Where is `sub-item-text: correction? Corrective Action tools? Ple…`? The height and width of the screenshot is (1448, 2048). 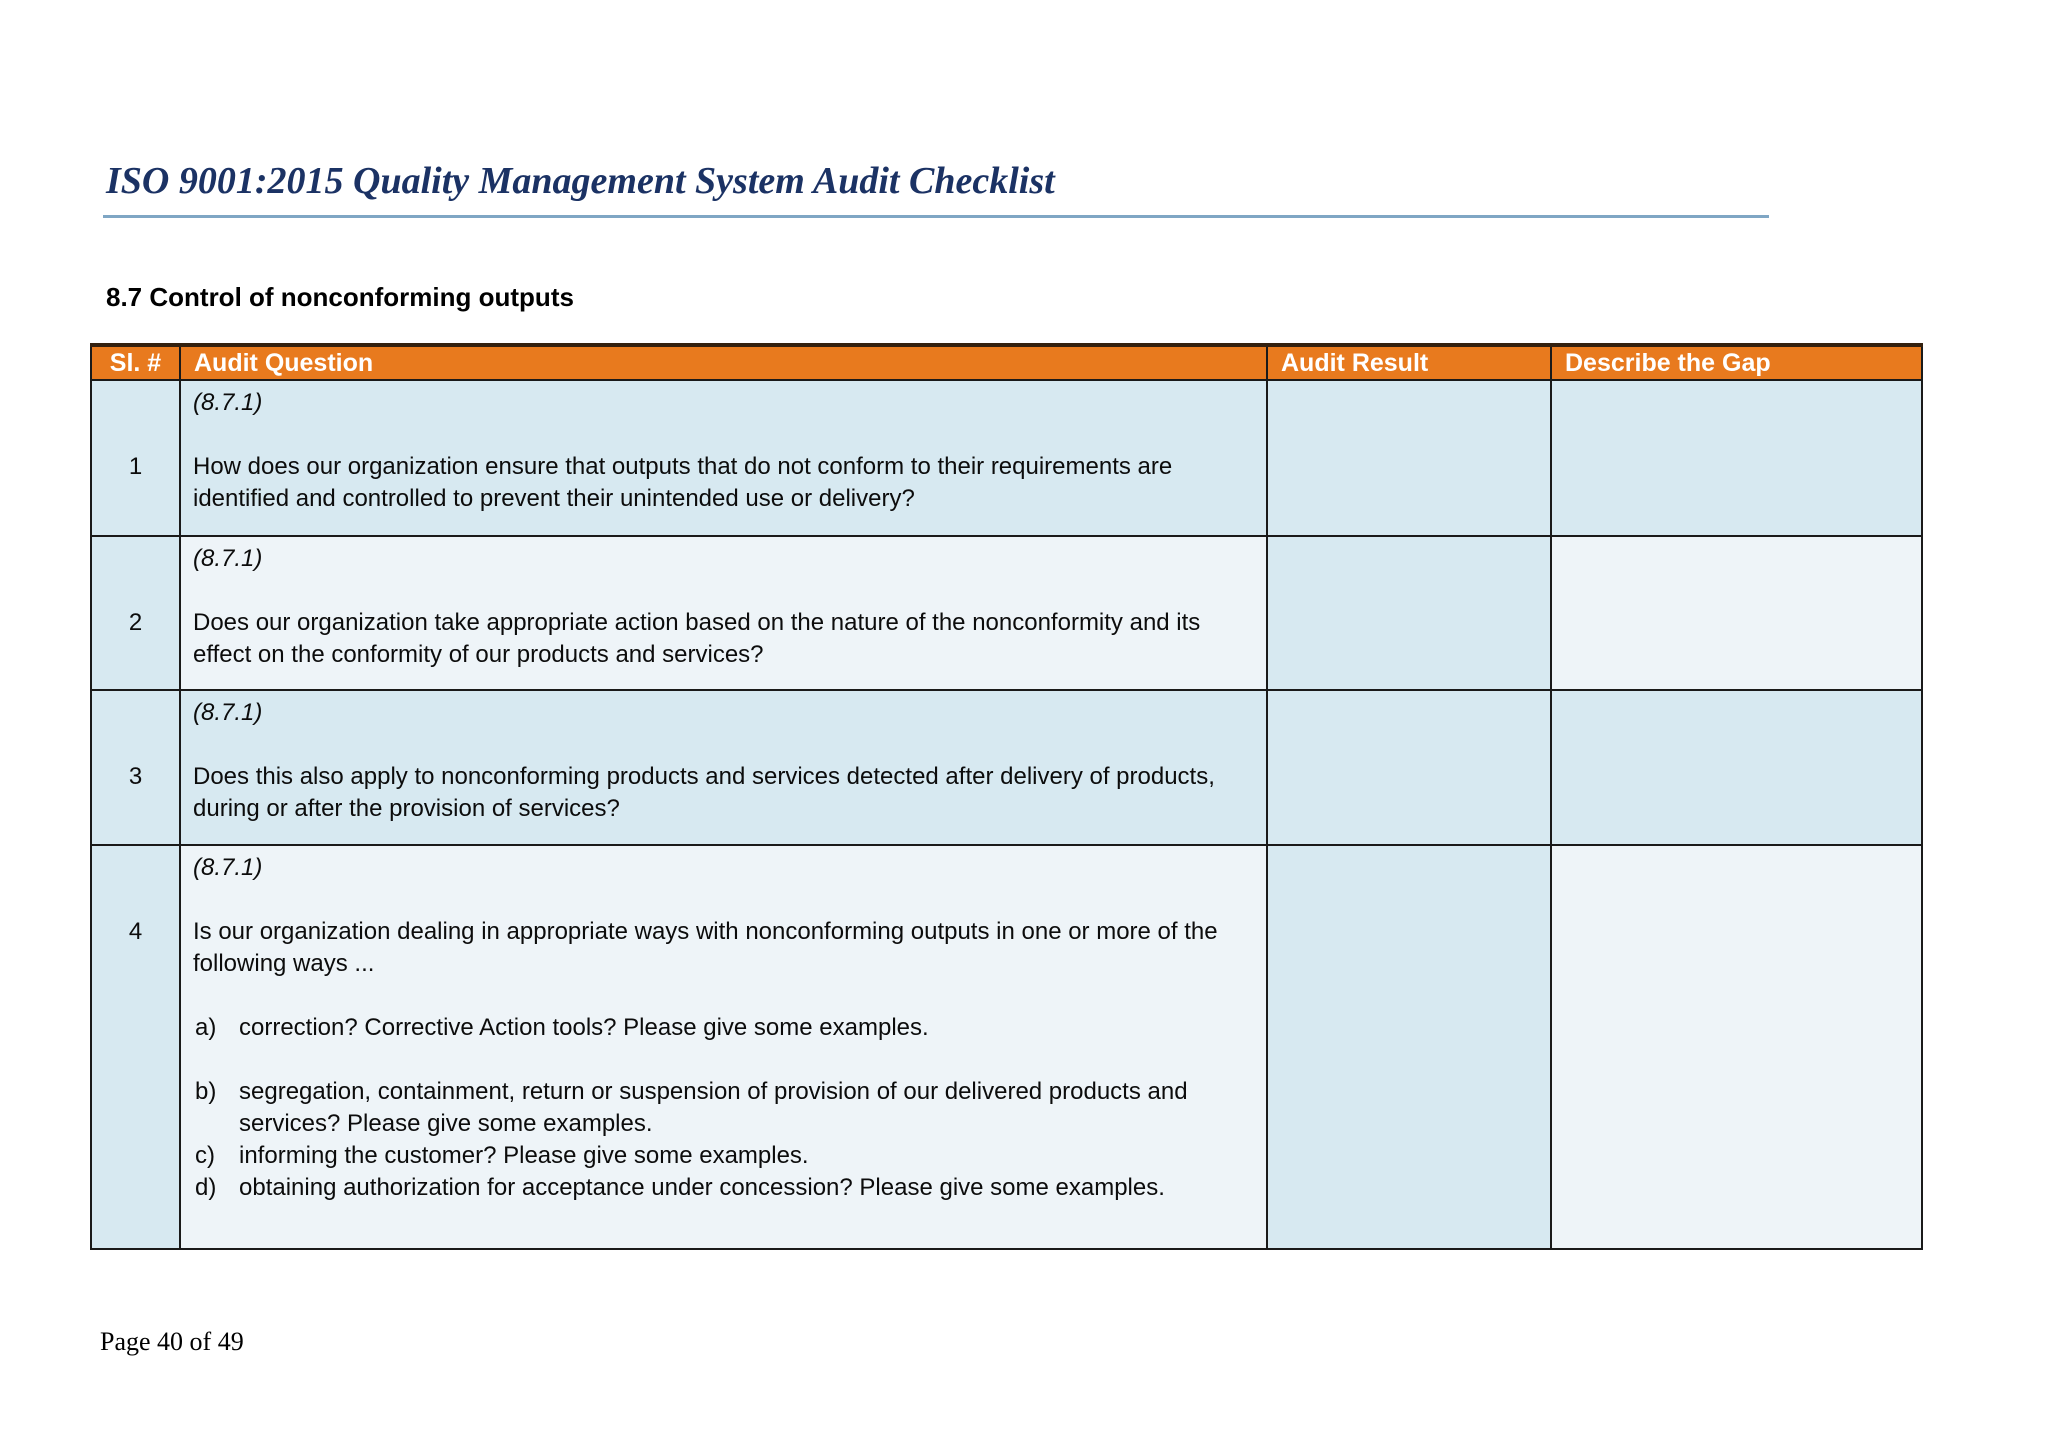
sub-item-text: correction? Corrective Action tools? Ple… is located at coordinates (584, 1027).